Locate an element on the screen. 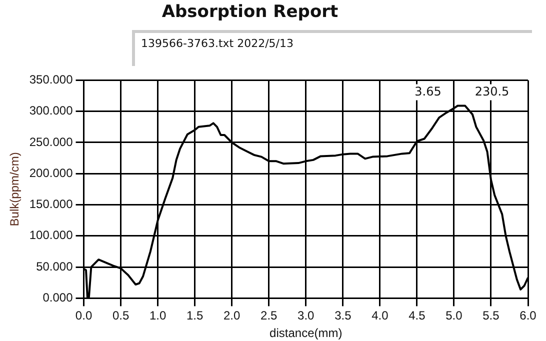  y-tick-label: 200.000 is located at coordinates (51, 173).